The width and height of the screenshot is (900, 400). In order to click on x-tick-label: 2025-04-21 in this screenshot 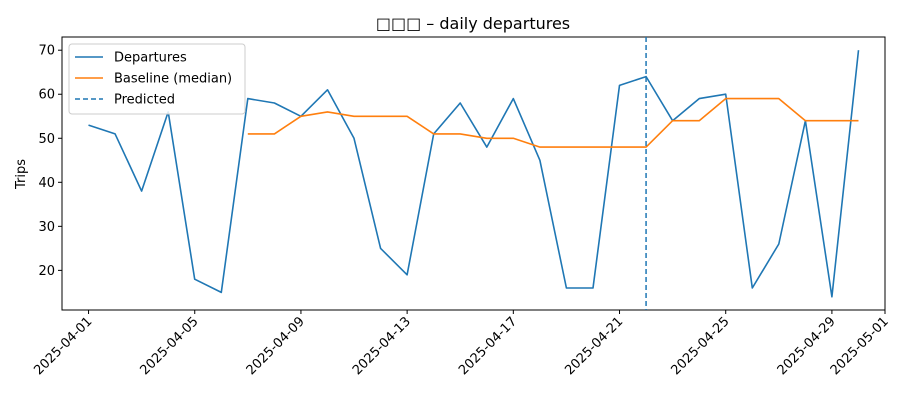, I will do `click(594, 346)`.